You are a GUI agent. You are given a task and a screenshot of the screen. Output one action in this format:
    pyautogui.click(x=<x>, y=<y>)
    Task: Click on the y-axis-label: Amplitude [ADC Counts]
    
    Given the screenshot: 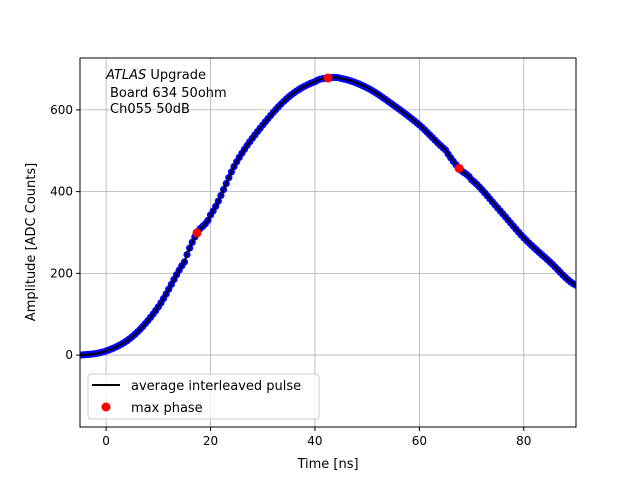 What is the action you would take?
    pyautogui.click(x=31, y=242)
    